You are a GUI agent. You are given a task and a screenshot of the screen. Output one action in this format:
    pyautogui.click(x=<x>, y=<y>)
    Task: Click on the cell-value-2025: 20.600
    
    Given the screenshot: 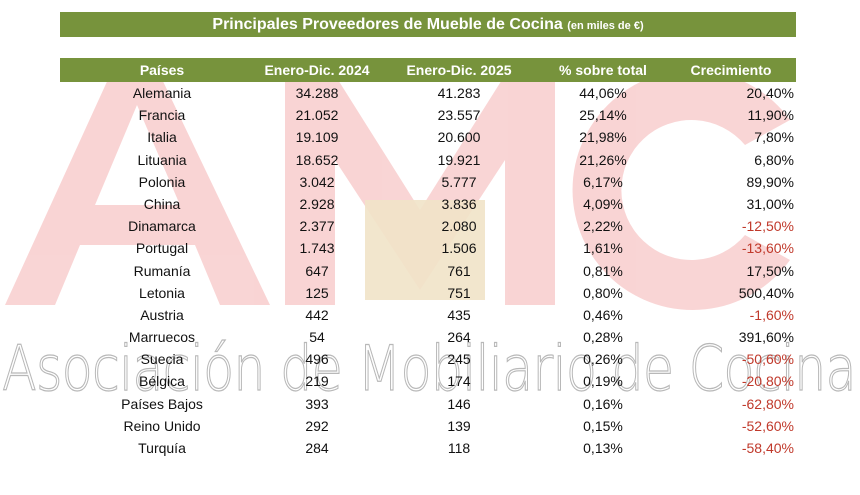 What is the action you would take?
    pyautogui.click(x=459, y=137)
    